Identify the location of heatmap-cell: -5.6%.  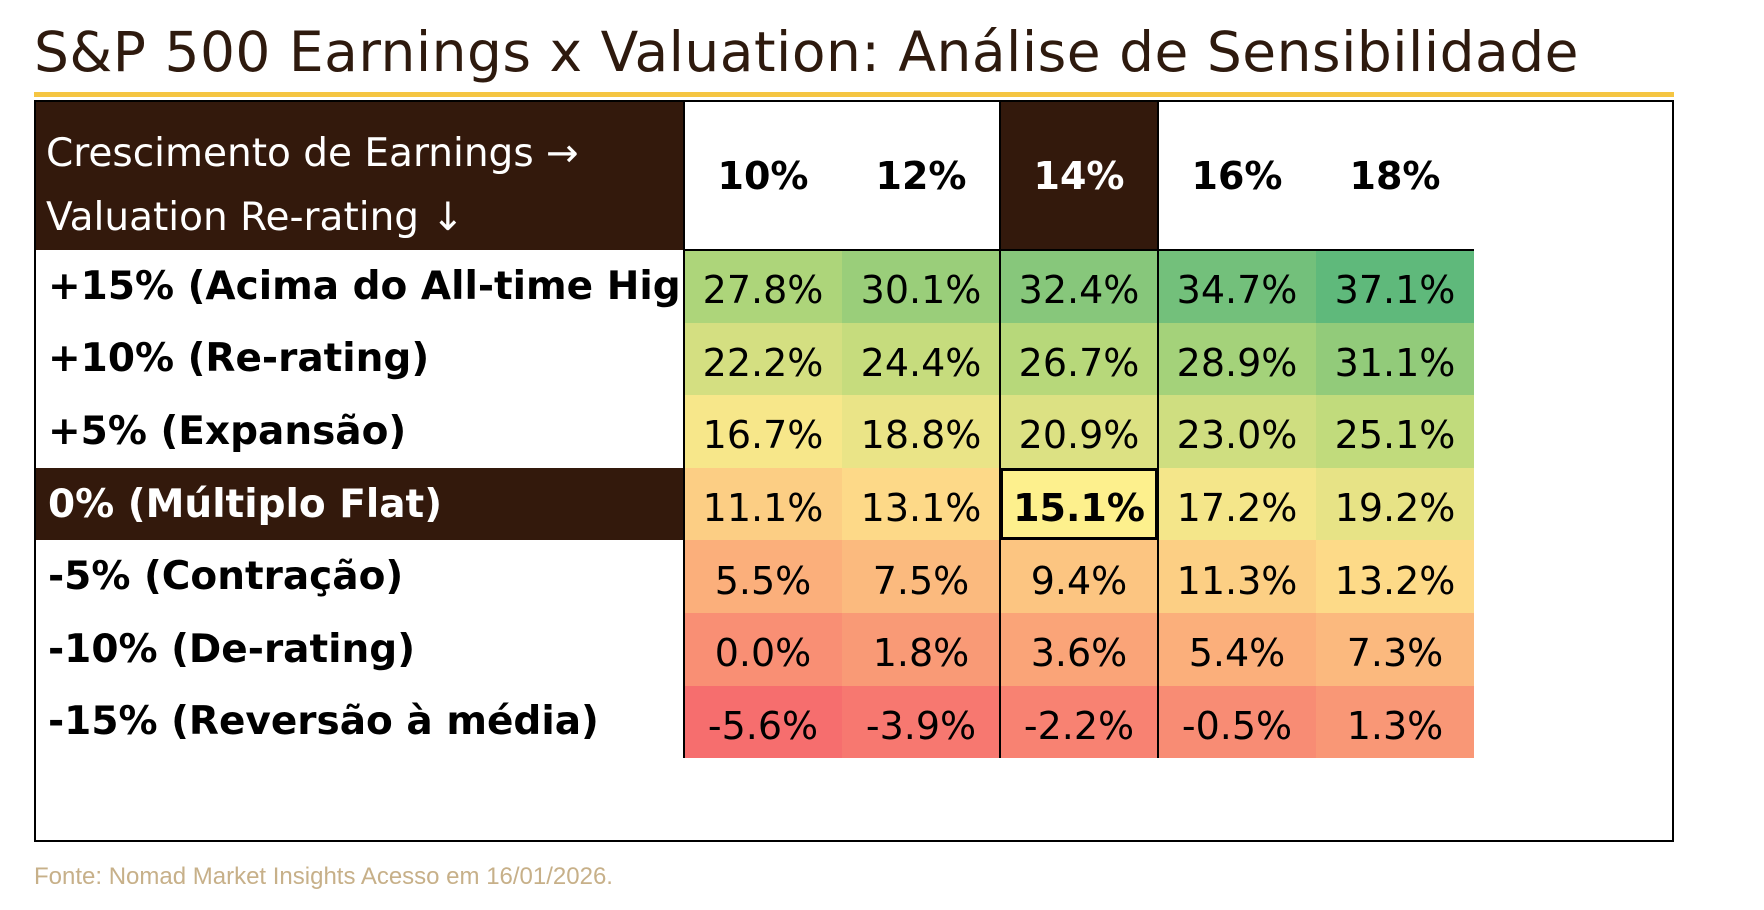
(763, 722).